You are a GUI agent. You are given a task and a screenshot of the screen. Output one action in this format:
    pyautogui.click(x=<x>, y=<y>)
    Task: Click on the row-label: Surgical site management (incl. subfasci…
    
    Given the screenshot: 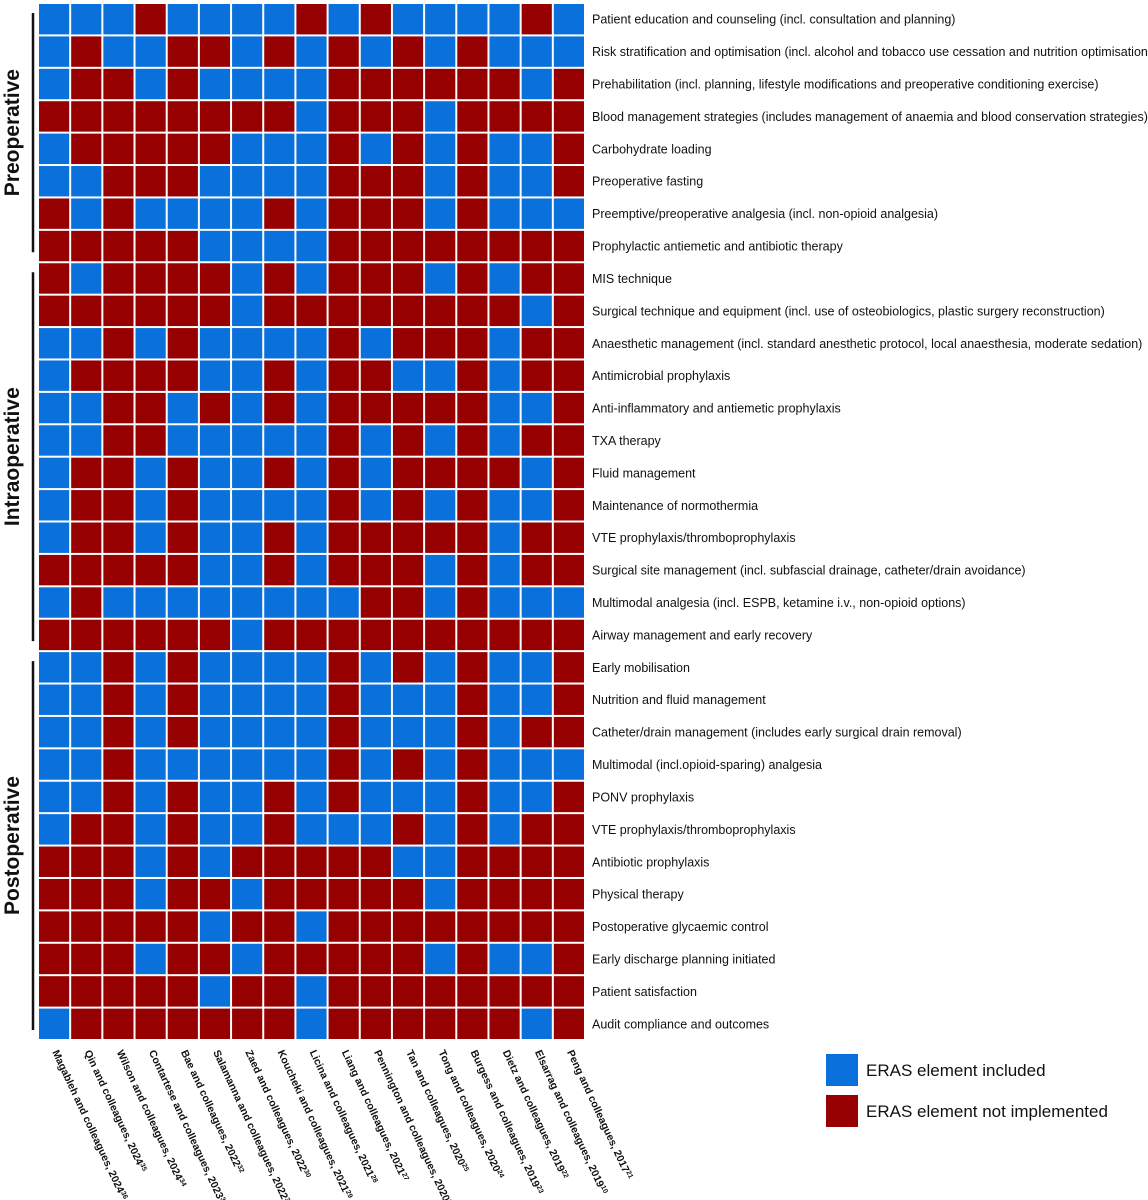 What is the action you would take?
    pyautogui.click(x=809, y=571)
    